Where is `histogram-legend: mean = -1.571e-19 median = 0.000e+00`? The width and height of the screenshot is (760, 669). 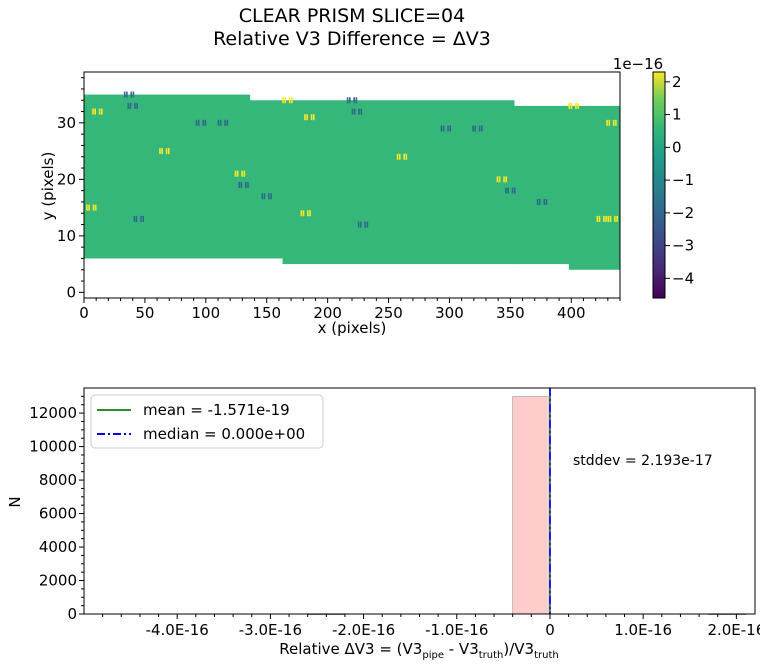 histogram-legend: mean = -1.571e-19 median = 0.000e+00 is located at coordinates (207, 421).